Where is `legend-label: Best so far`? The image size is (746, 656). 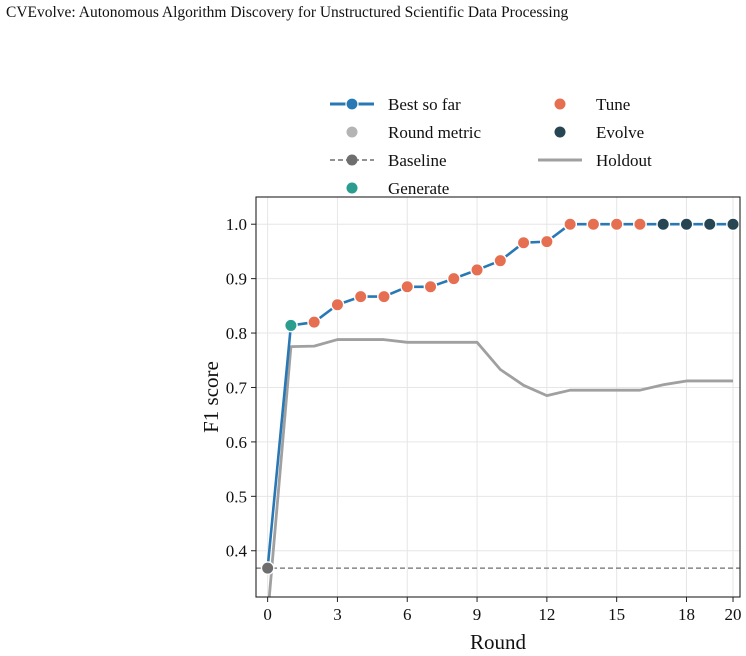 legend-label: Best so far is located at coordinates (424, 104).